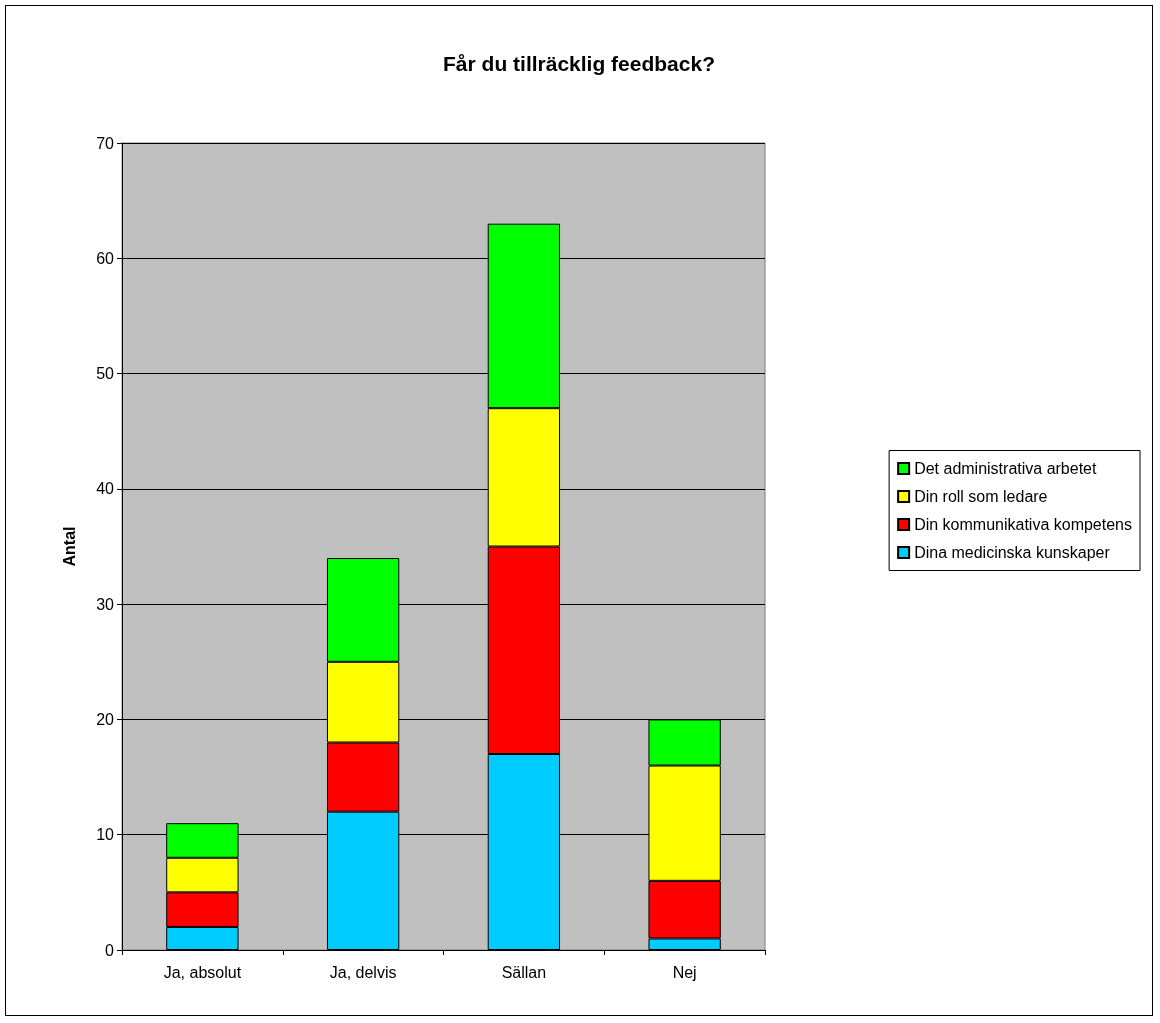  Describe the element at coordinates (105, 374) in the screenshot. I see `y-tick-label: 50` at that location.